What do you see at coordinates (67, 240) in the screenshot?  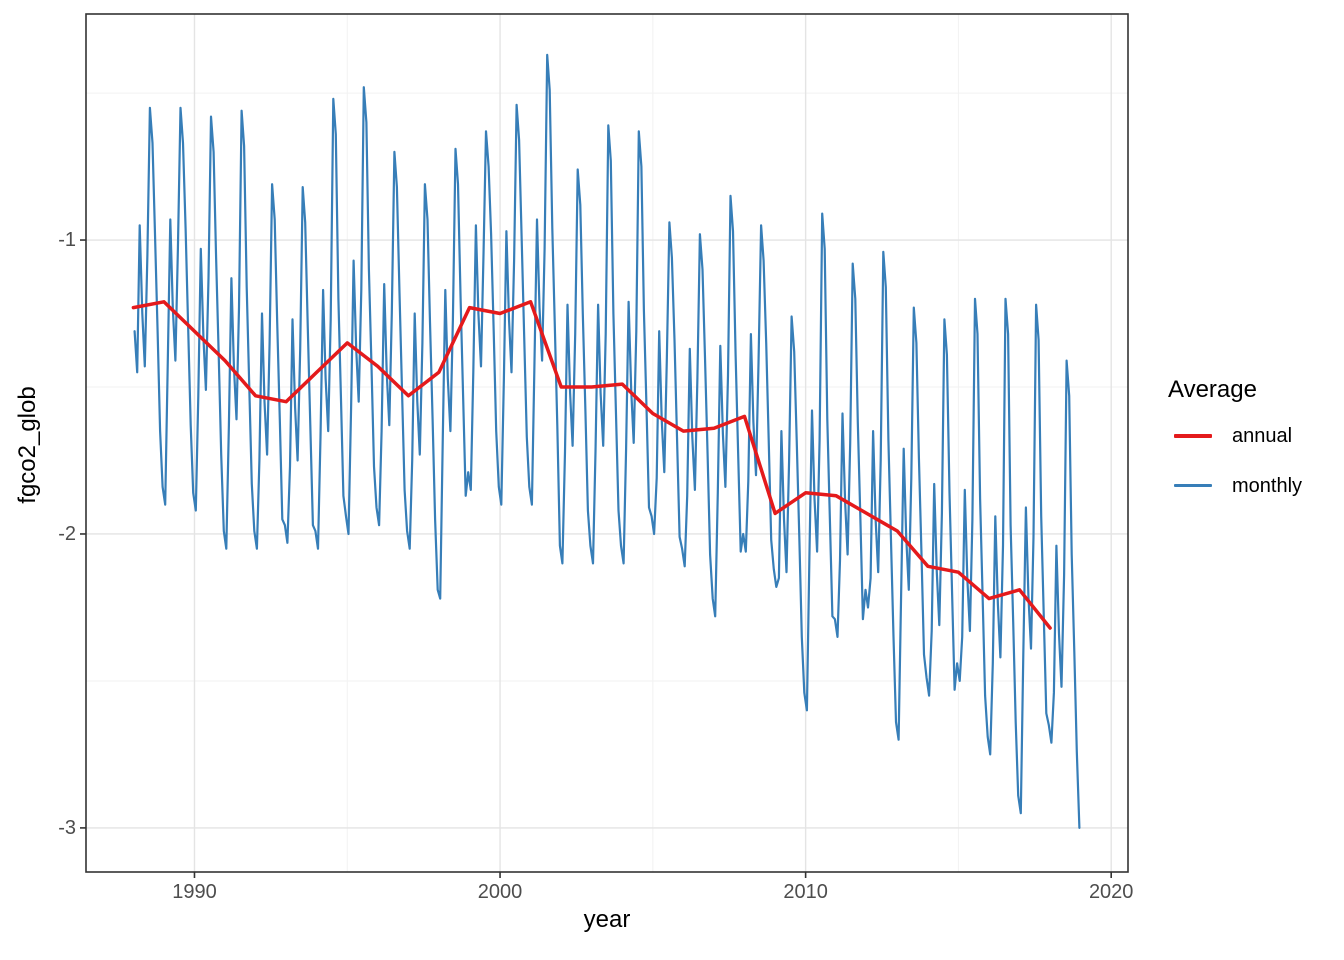 I see `y-tick-label: -1` at bounding box center [67, 240].